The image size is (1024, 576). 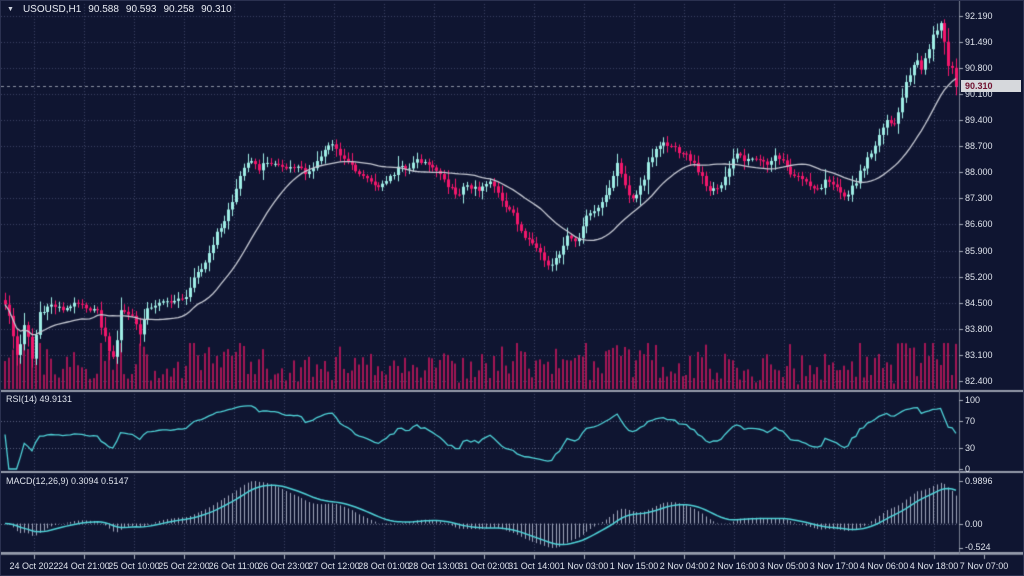 What do you see at coordinates (84, 566) in the screenshot?
I see `time-axis-label: 24 Oct 21:00` at bounding box center [84, 566].